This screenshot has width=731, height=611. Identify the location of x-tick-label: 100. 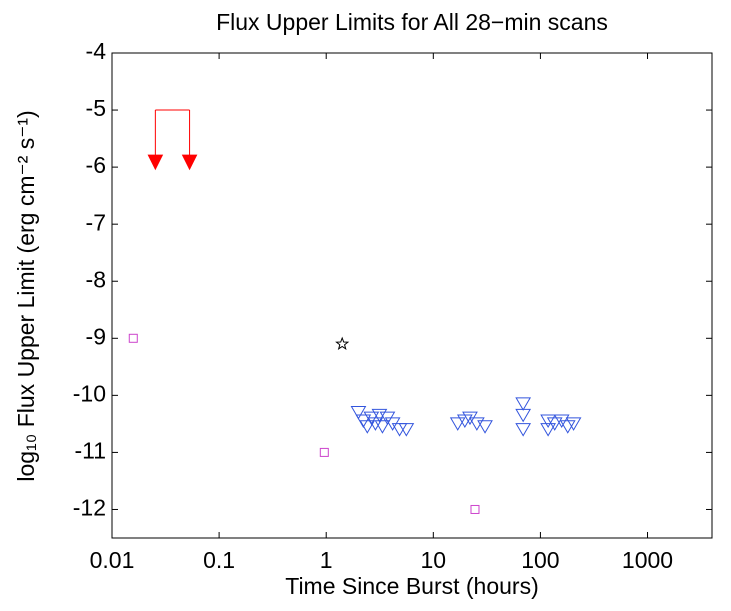
(540, 560).